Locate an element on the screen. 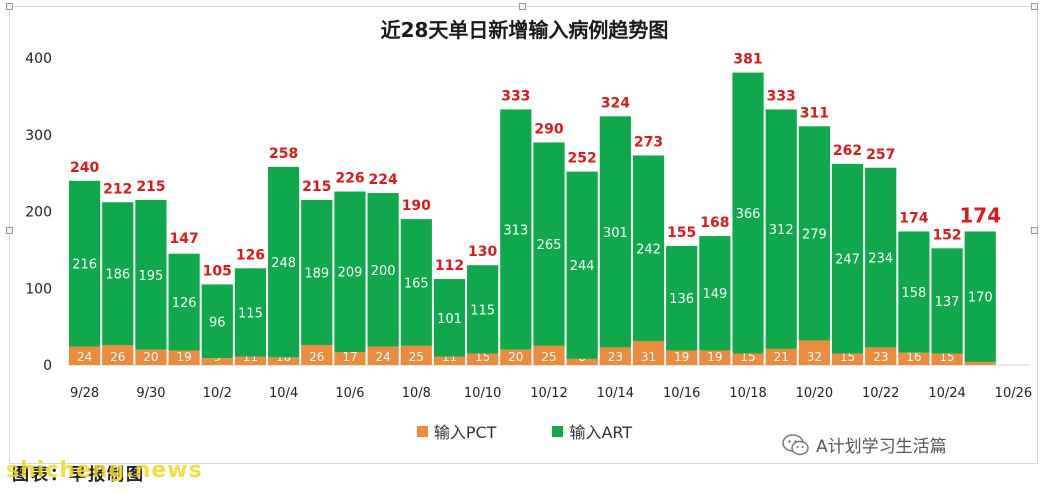  legend-item-pct: 输入PCT is located at coordinates (456, 431).